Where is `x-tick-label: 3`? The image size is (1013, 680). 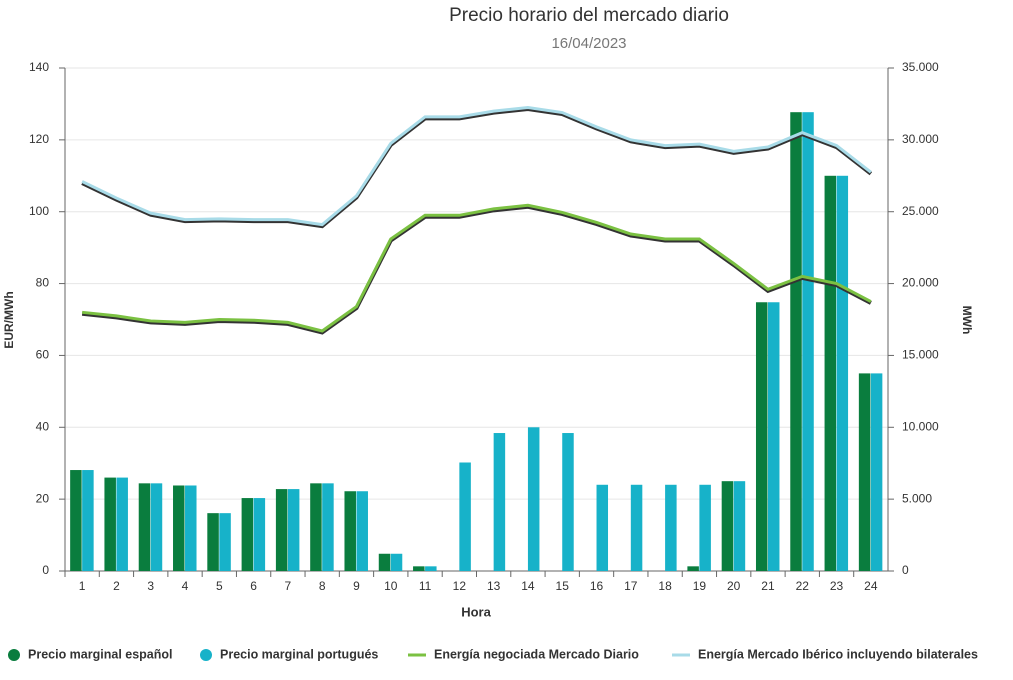 x-tick-label: 3 is located at coordinates (150, 586).